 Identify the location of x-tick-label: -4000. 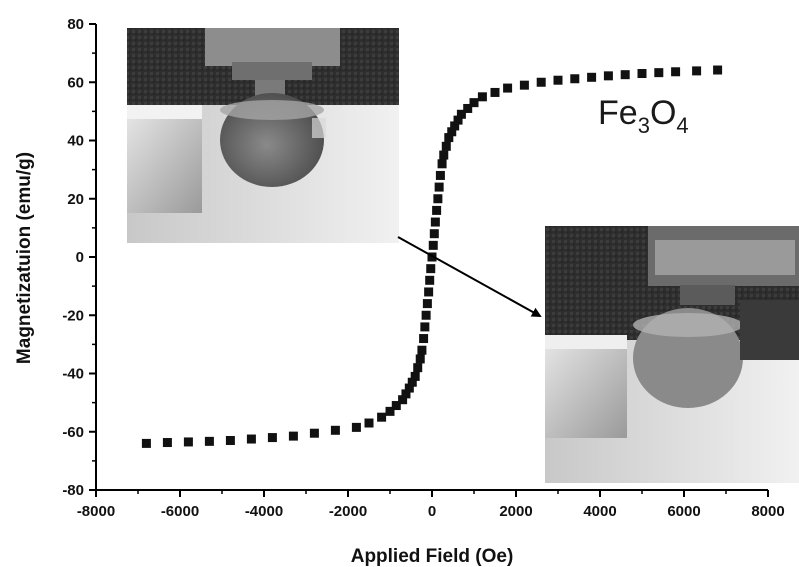
(264, 511).